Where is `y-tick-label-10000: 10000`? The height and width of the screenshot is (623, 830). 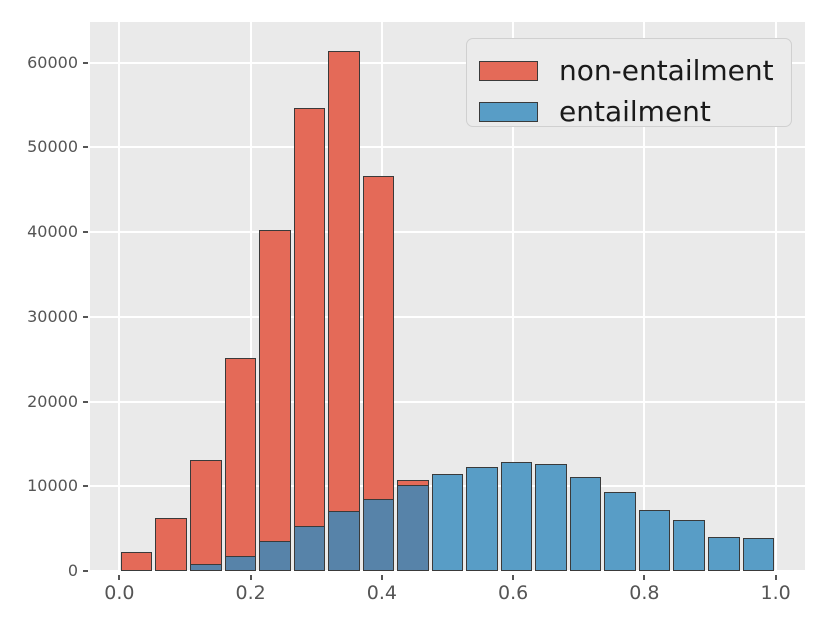 y-tick-label-10000: 10000 is located at coordinates (52, 486).